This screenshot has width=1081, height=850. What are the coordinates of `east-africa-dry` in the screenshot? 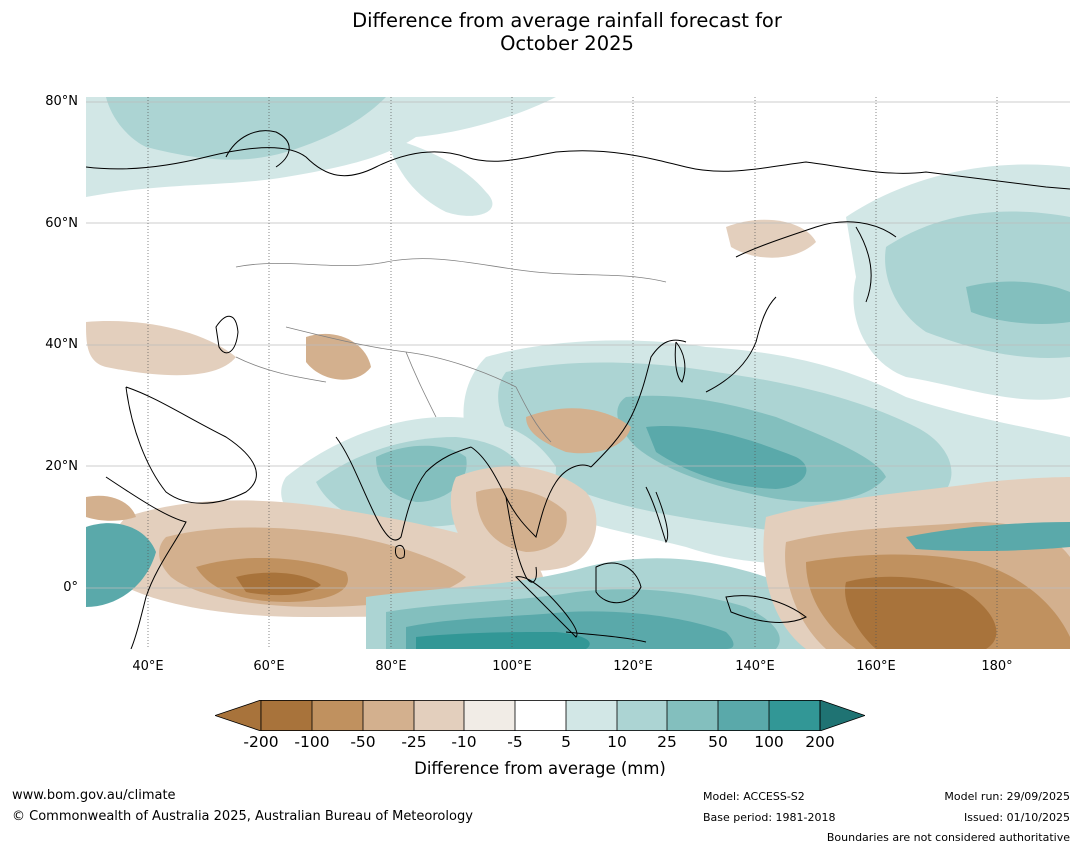 It's located at (111, 508).